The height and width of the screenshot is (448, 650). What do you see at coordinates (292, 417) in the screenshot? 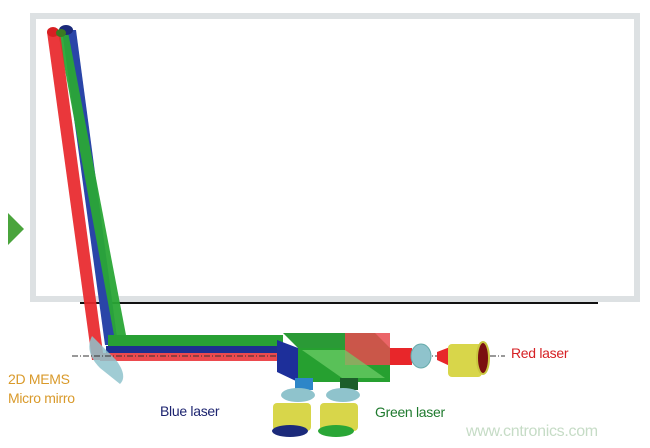
I see `blue-laser-body` at bounding box center [292, 417].